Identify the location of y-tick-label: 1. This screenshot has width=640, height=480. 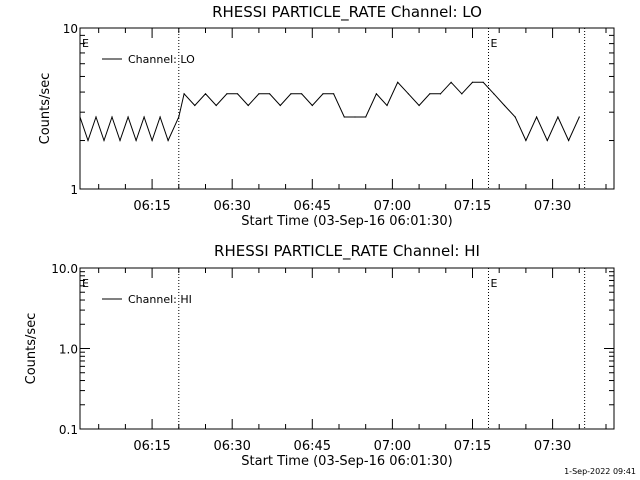
(74, 190).